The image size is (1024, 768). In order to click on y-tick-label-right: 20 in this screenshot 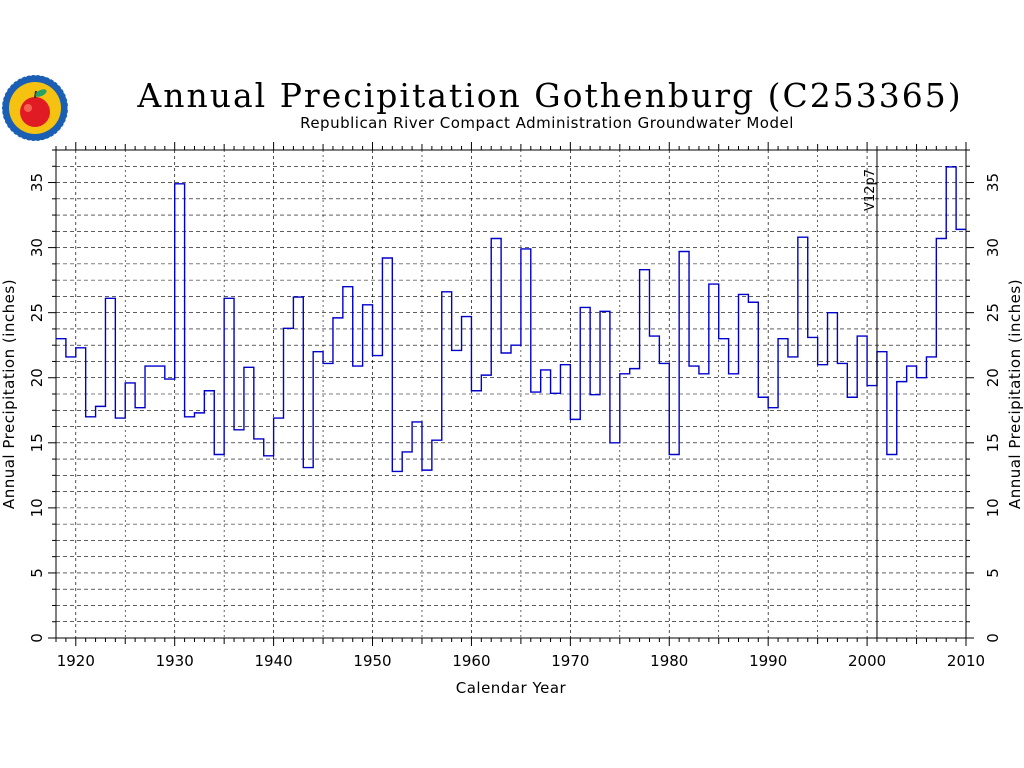, I will do `click(993, 377)`.